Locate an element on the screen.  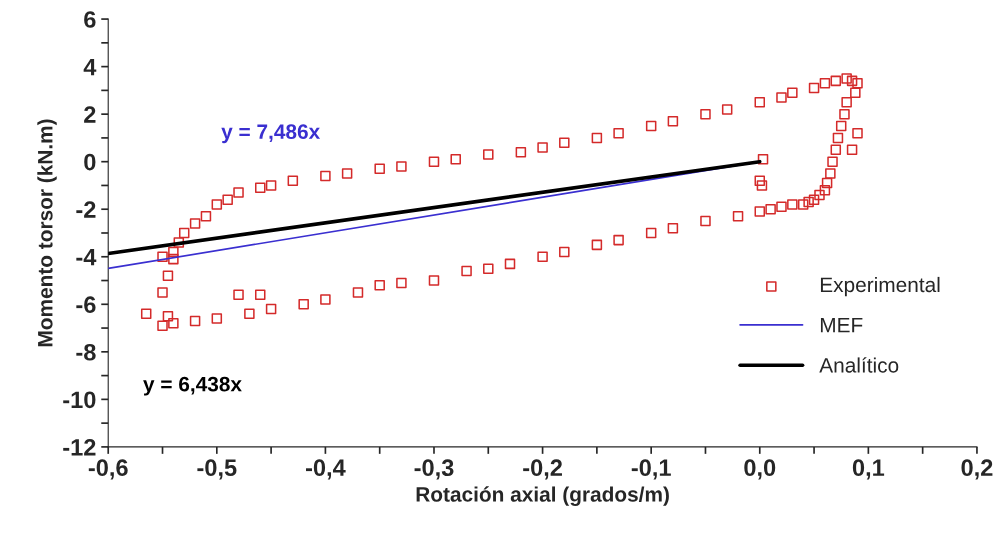
y-tick-label: 4 is located at coordinates (90, 67).